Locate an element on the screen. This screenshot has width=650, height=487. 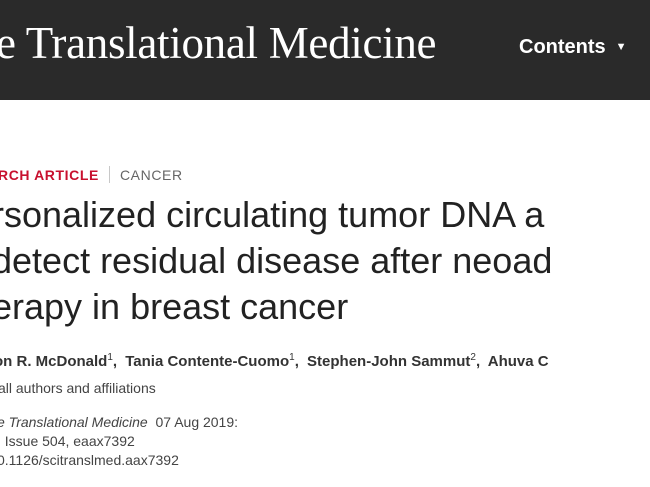
article-type-line: RCH ARTICLE CANCER is located at coordinates (91, 174).